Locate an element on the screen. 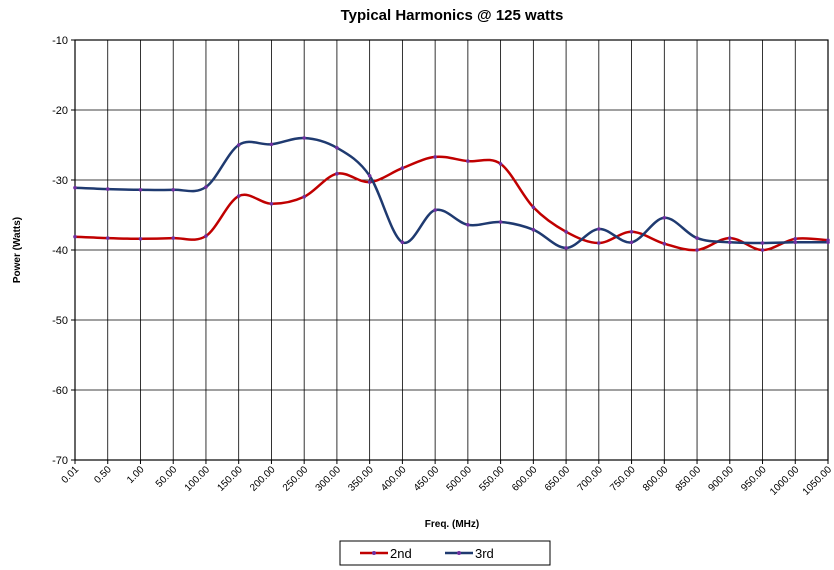 This screenshot has width=834, height=570. x-tick-label: 550.00 is located at coordinates (492, 479).